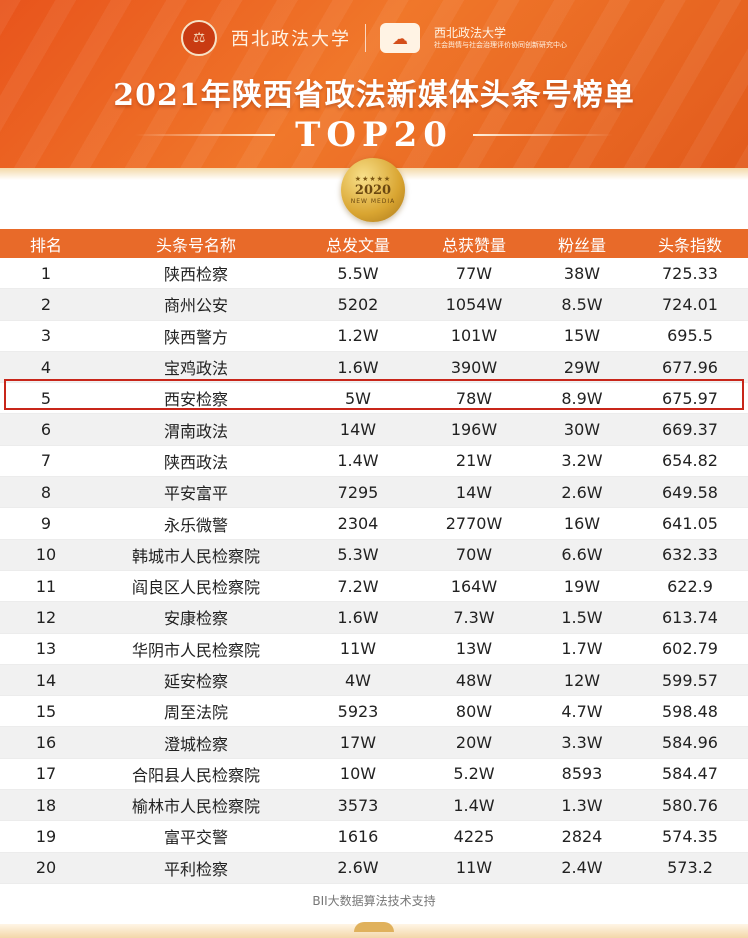 This screenshot has height=938, width=748. Describe the element at coordinates (373, 179) in the screenshot. I see `medal-stars: ★★★★★` at that location.